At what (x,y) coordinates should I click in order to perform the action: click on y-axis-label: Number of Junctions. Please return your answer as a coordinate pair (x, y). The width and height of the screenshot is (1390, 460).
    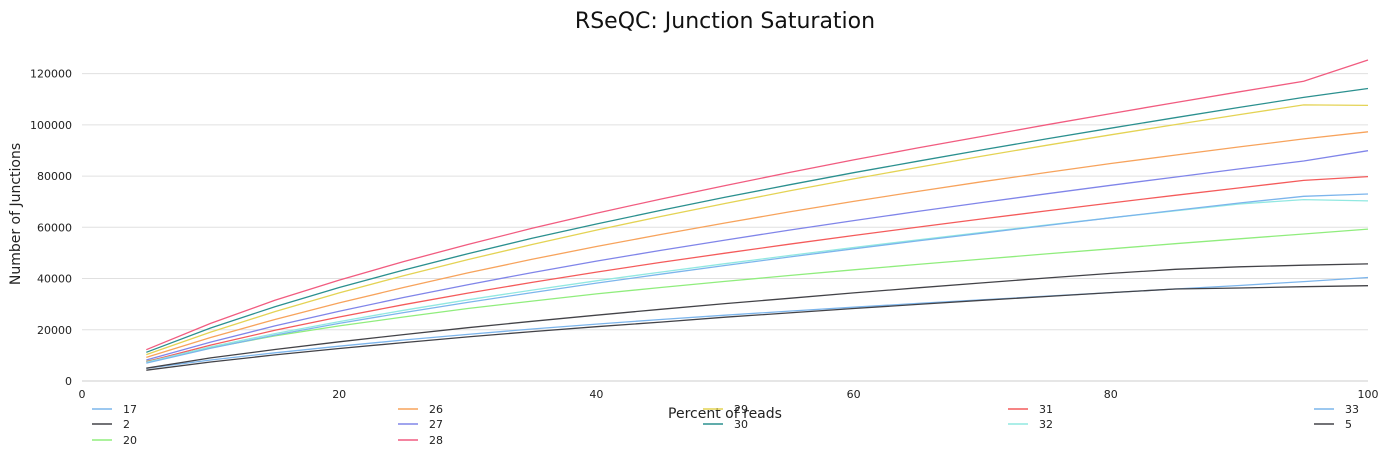
    Looking at the image, I should click on (16, 214).